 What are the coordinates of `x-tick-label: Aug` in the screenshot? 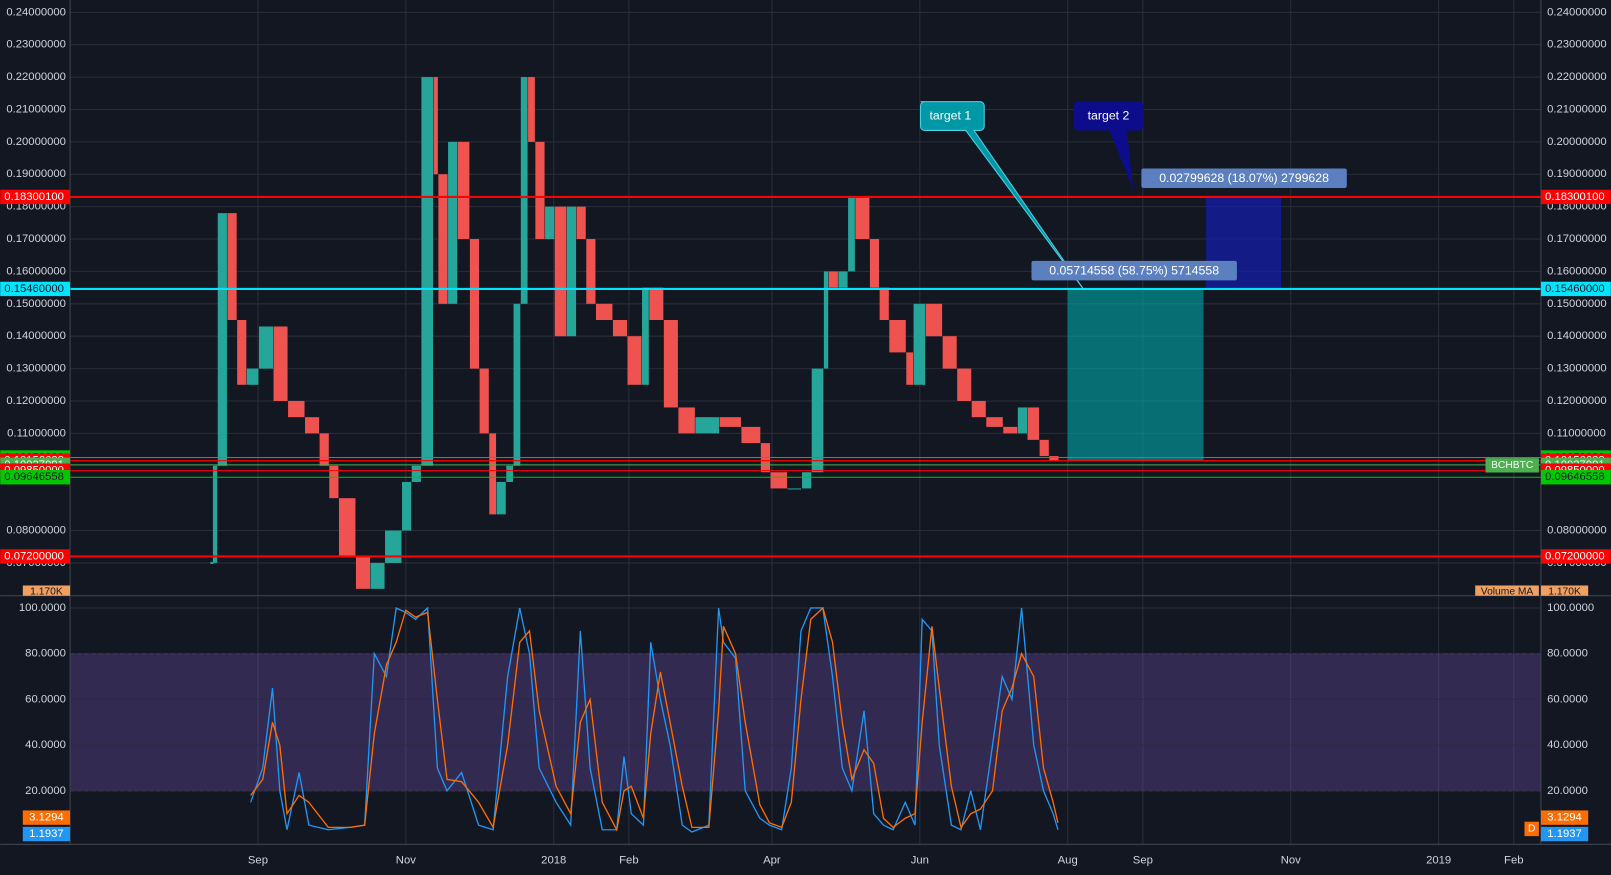 It's located at (1068, 861).